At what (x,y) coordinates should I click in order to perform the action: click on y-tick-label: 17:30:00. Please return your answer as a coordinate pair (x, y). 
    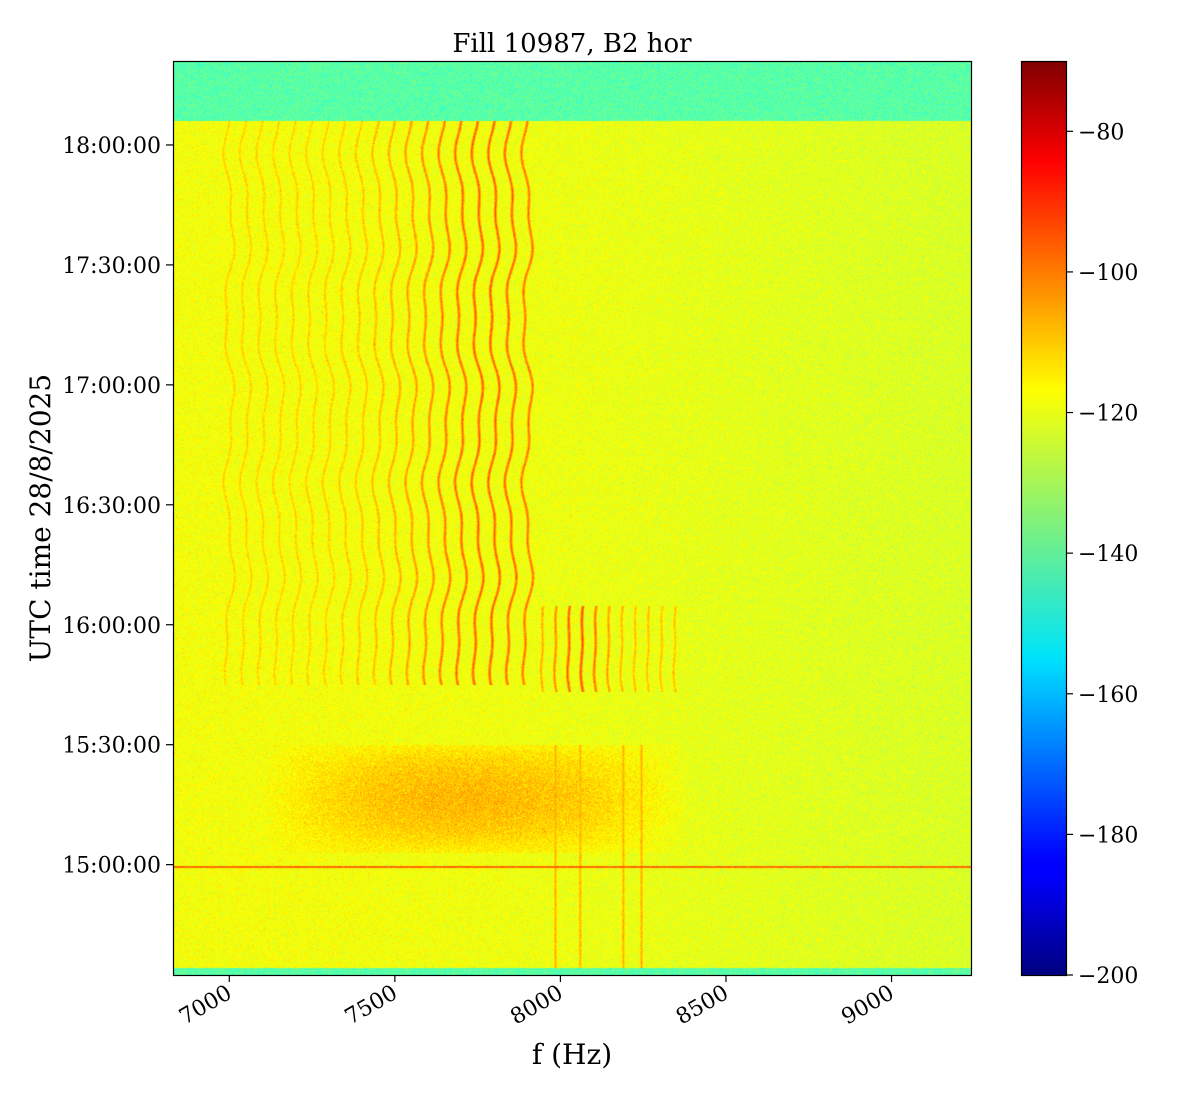
    Looking at the image, I should click on (111, 266).